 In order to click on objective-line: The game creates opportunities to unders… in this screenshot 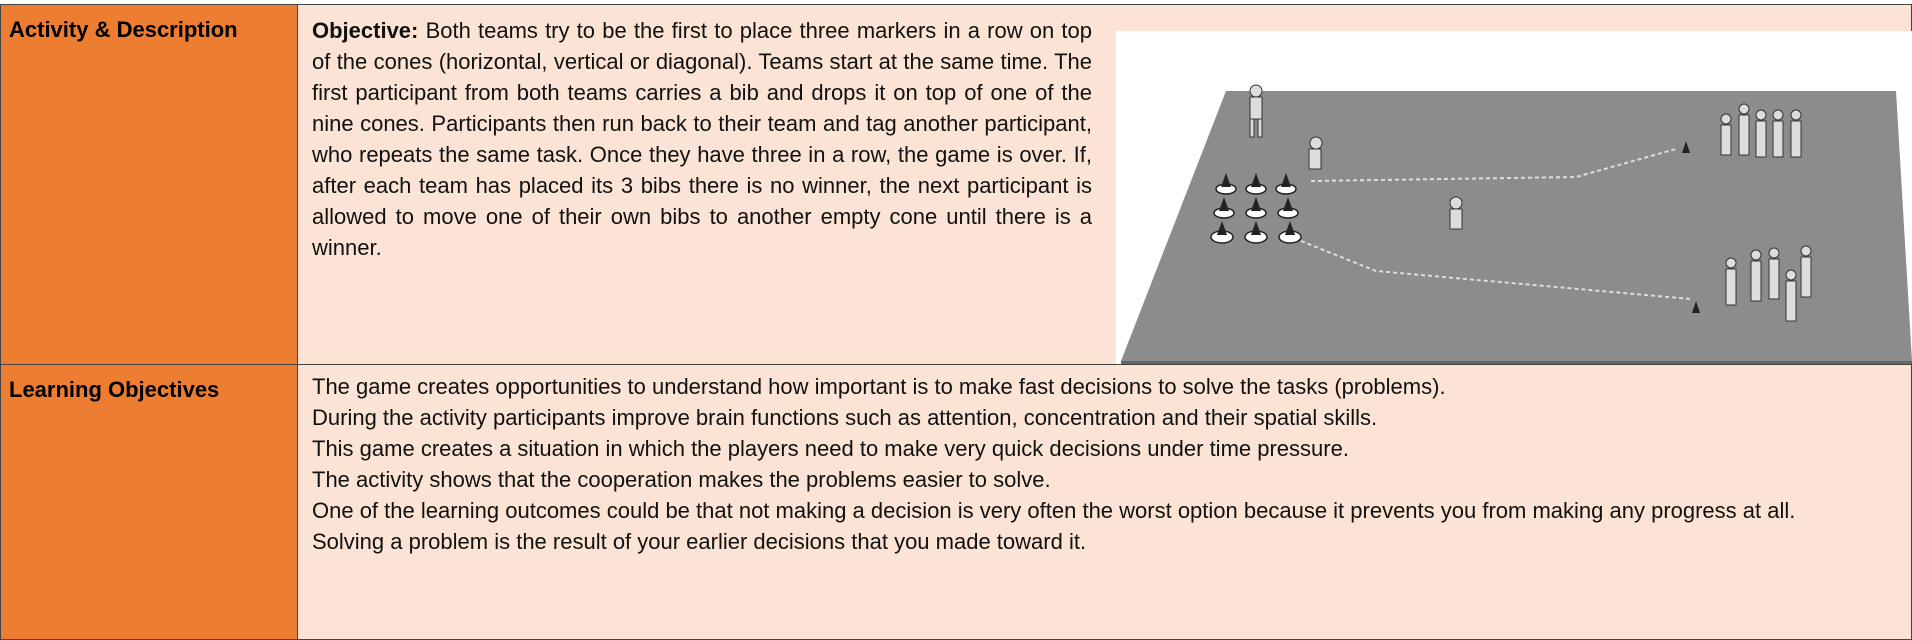, I will do `click(879, 386)`.